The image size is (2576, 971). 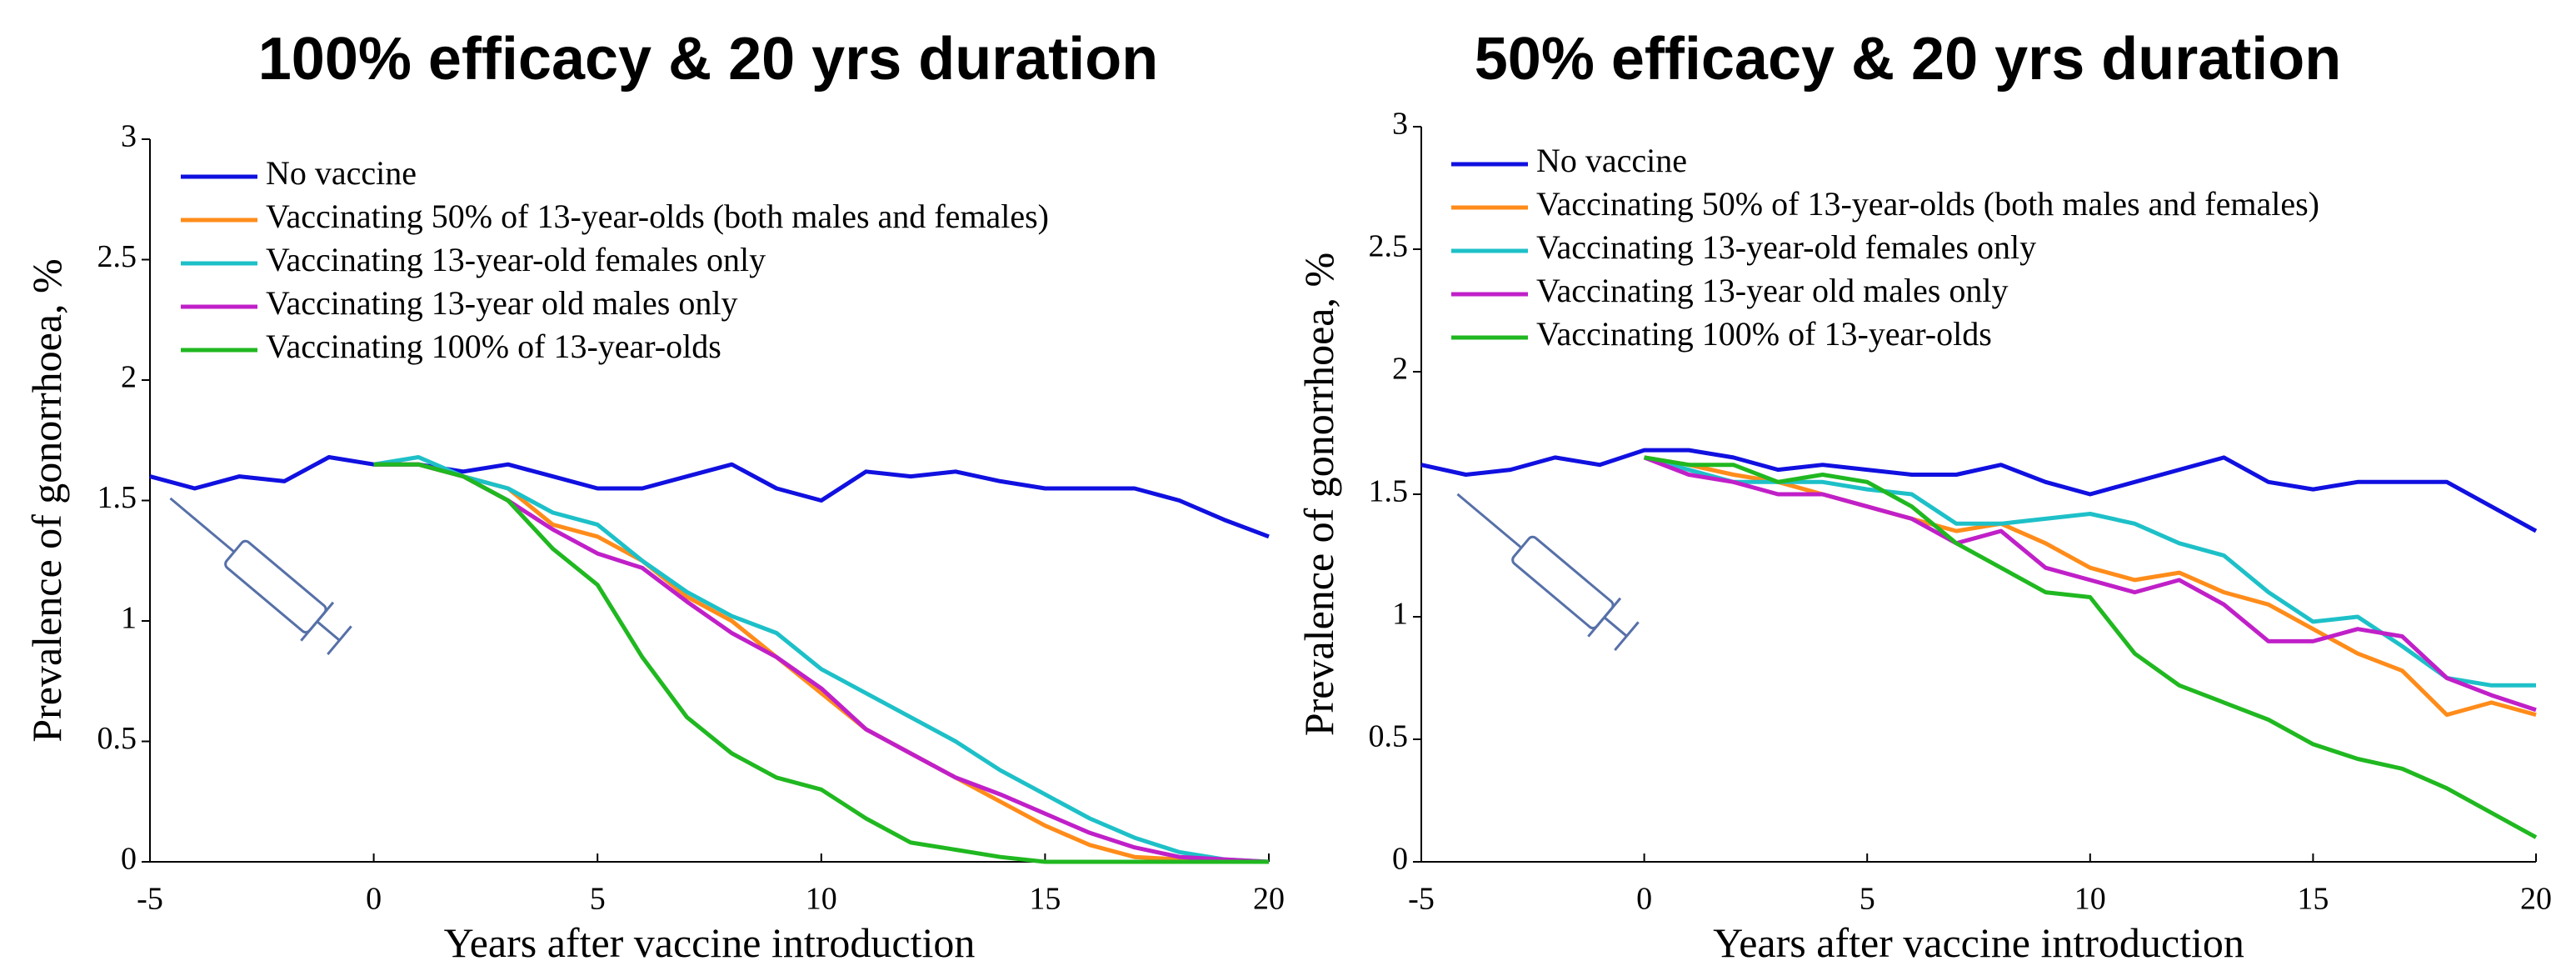 I want to click on chart-title: 100% efficacy & 20 yrs duration, so click(x=708, y=59).